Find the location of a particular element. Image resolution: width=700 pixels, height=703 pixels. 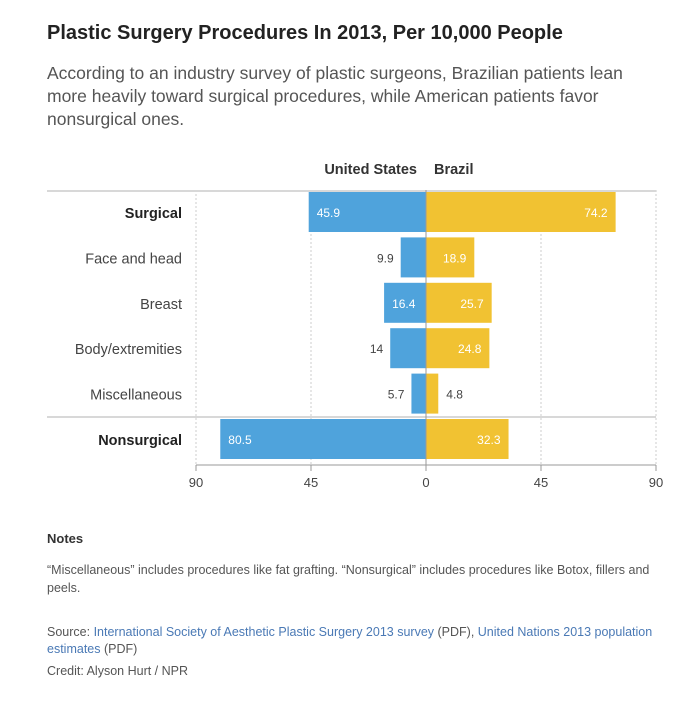

category-label-surgical: Surgical is located at coordinates (153, 214).